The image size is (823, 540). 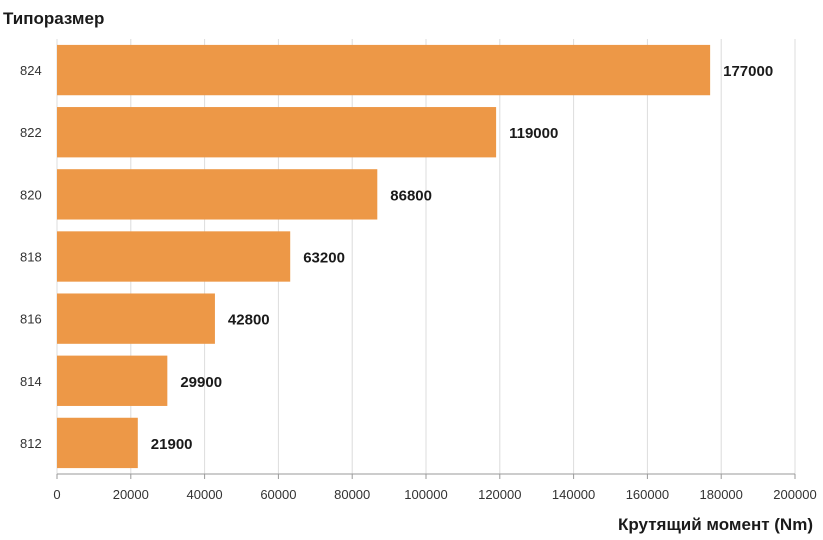 What do you see at coordinates (31, 132) in the screenshot?
I see `category-label: 822` at bounding box center [31, 132].